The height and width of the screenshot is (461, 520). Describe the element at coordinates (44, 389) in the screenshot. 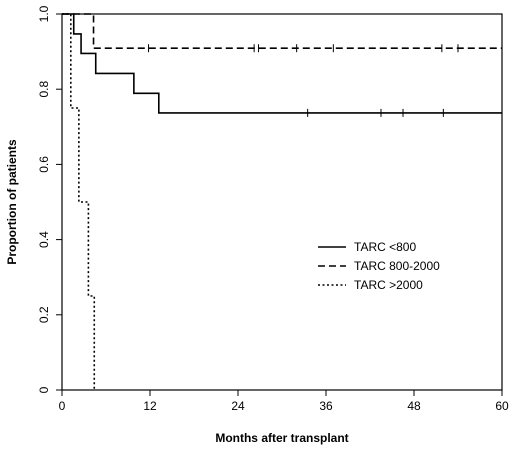

I see `y-tick-label: 0` at that location.